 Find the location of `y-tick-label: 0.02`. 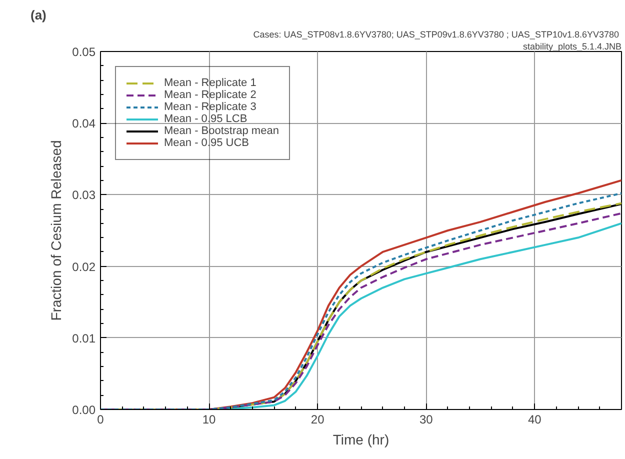

y-tick-label: 0.02 is located at coordinates (84, 267).